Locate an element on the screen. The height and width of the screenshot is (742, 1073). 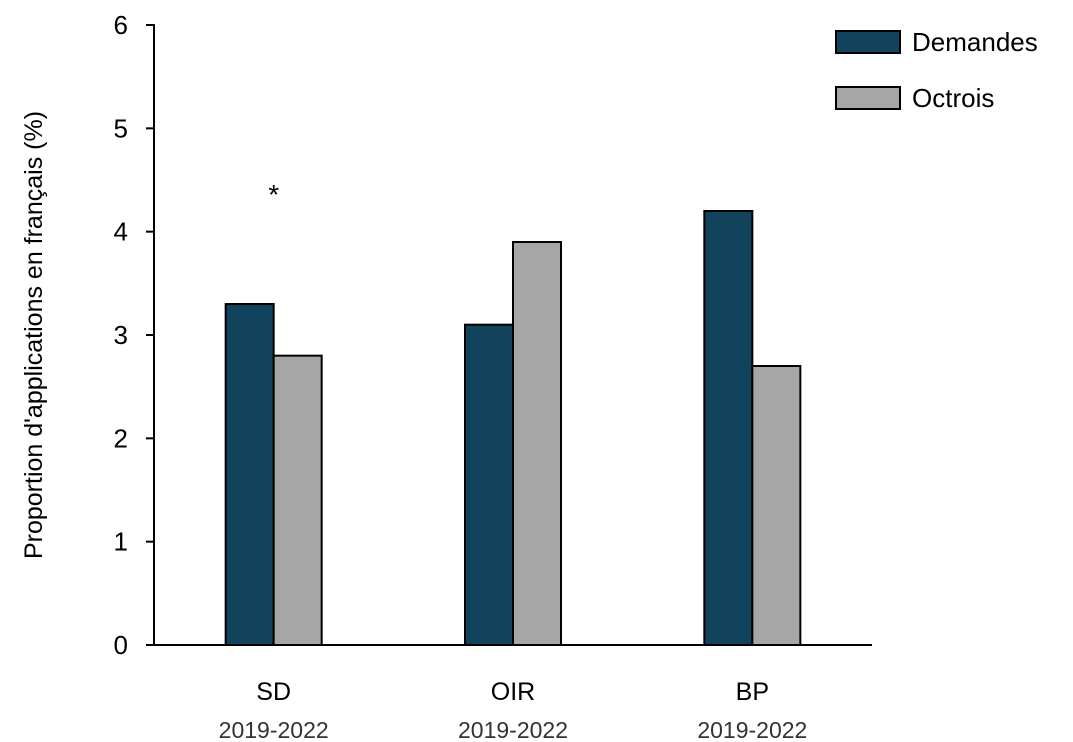
x-category-label: OIR is located at coordinates (513, 692).